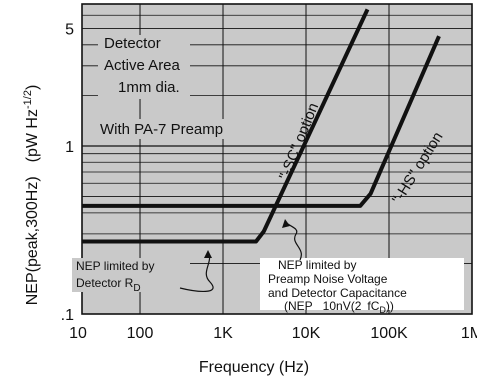 The image size is (477, 379). I want to click on nep-formula-a: (NEP, so click(298, 306).